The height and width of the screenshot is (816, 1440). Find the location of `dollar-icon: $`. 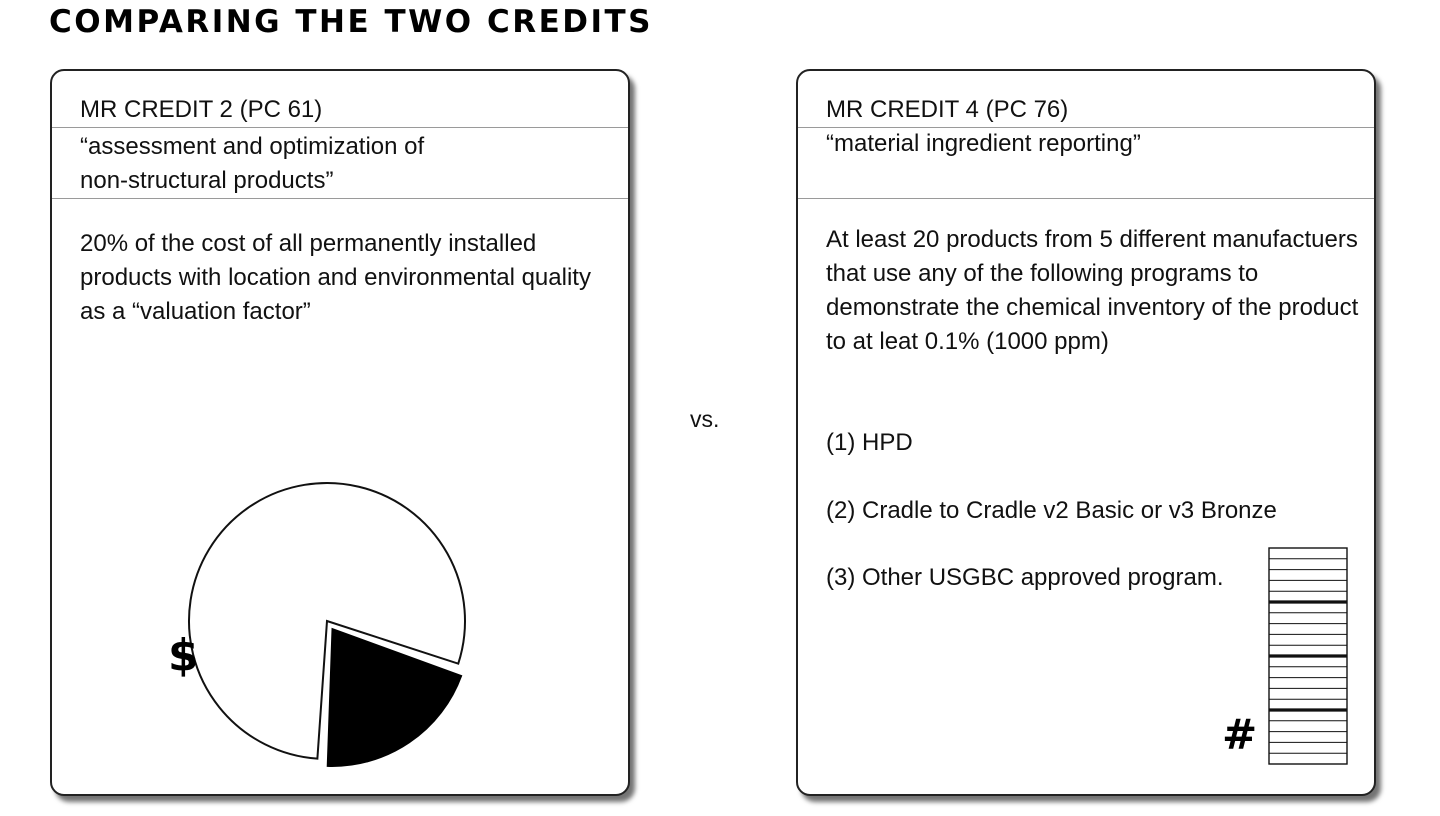

dollar-icon: $ is located at coordinates (183, 655).